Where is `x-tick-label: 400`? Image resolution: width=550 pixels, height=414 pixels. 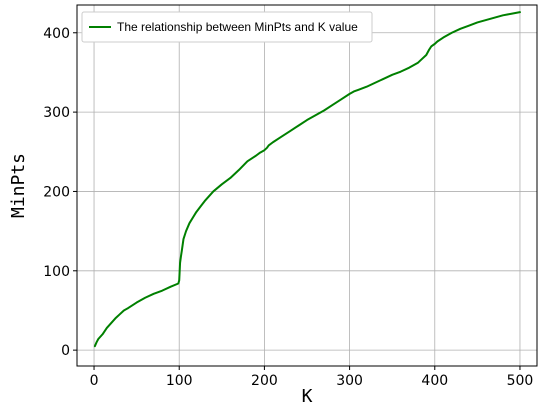
x-tick-label: 400 is located at coordinates (434, 381).